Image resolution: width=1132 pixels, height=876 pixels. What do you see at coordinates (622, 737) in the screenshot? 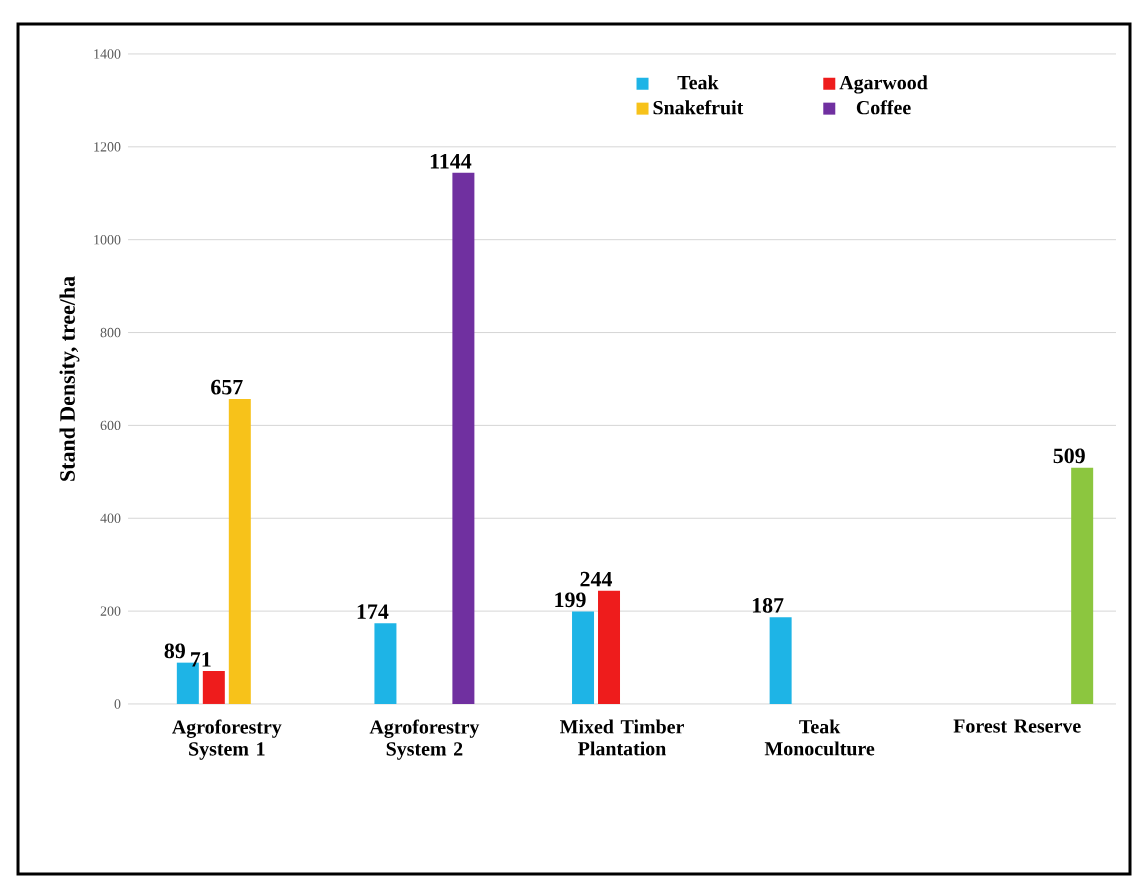
I see `x-tick-label: Mixed Timber Plantation` at bounding box center [622, 737].